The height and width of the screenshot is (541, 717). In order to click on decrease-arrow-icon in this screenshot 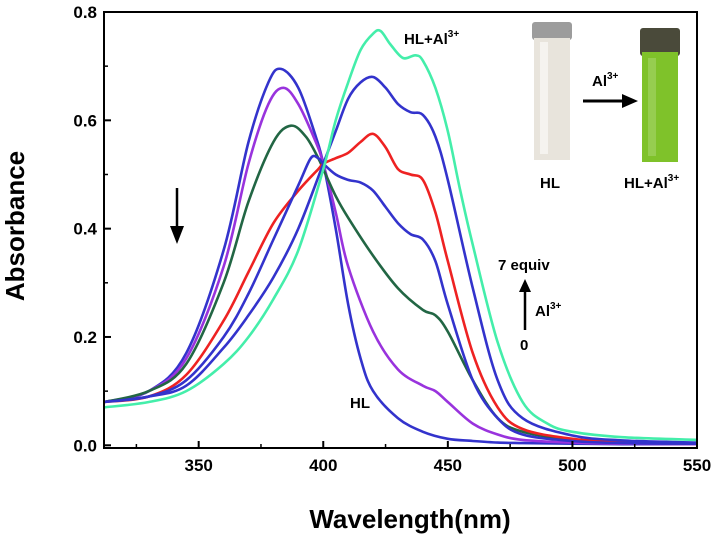, I will do `click(177, 216)`.